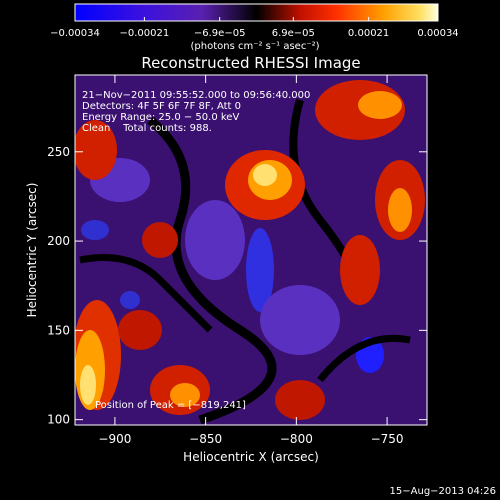 This screenshot has width=500, height=500. What do you see at coordinates (161, 106) in the screenshot?
I see `annotation-detectors: Detectors: 4F 5F 6F 7F 8F, Att 0` at bounding box center [161, 106].